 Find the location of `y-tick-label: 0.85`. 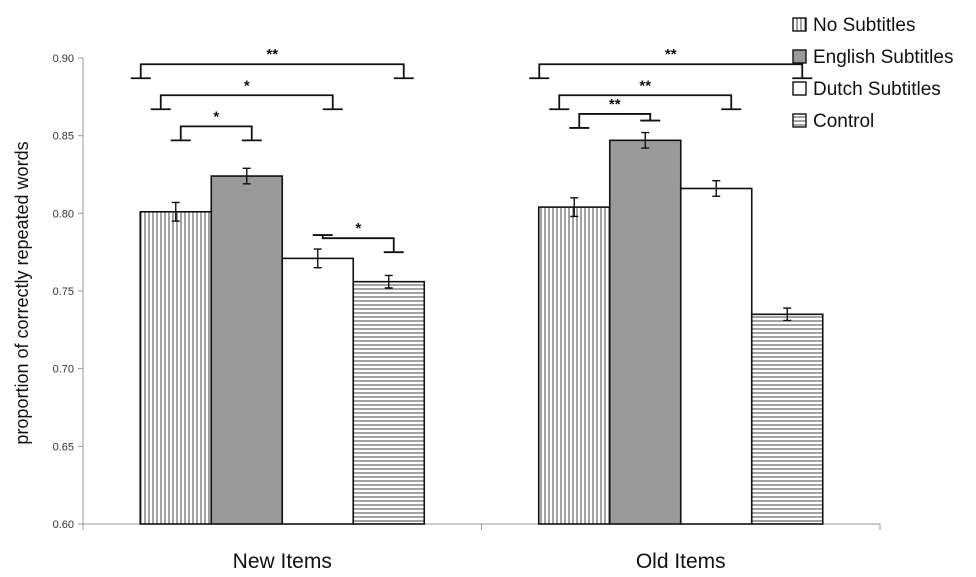

y-tick-label: 0.85 is located at coordinates (63, 137).